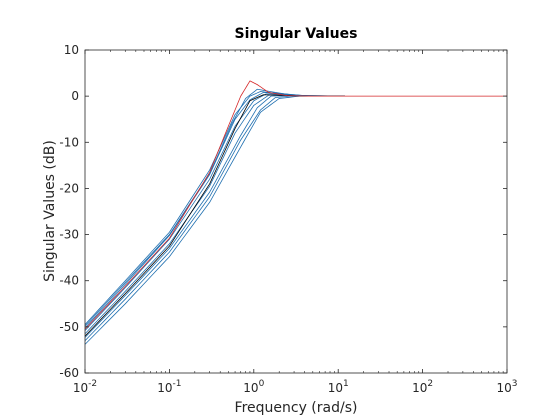  I want to click on chart-title: Singular Values, so click(296, 34).